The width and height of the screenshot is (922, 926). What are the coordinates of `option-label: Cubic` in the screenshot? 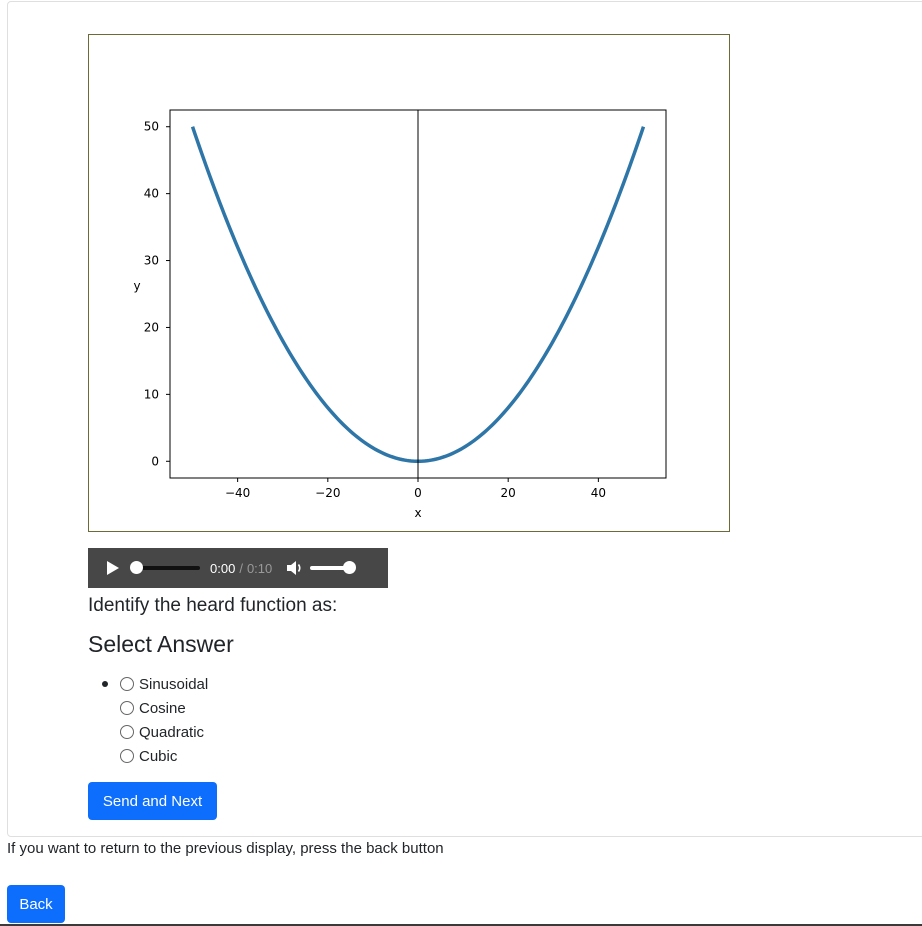 It's located at (158, 756).